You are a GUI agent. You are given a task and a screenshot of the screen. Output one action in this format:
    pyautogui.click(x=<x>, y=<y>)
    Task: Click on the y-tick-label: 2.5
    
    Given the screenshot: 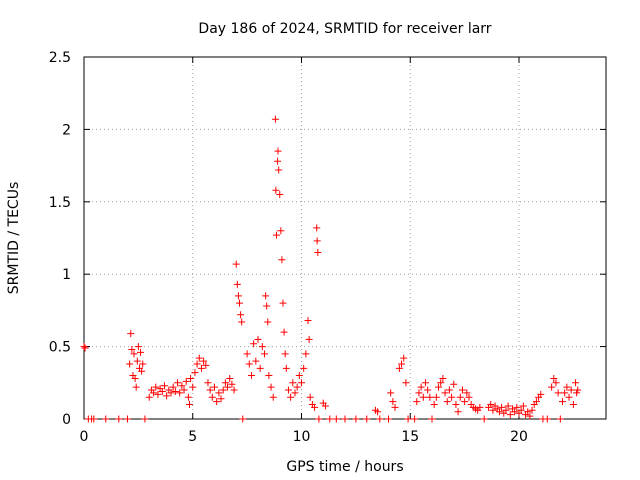 What is the action you would take?
    pyautogui.click(x=60, y=58)
    